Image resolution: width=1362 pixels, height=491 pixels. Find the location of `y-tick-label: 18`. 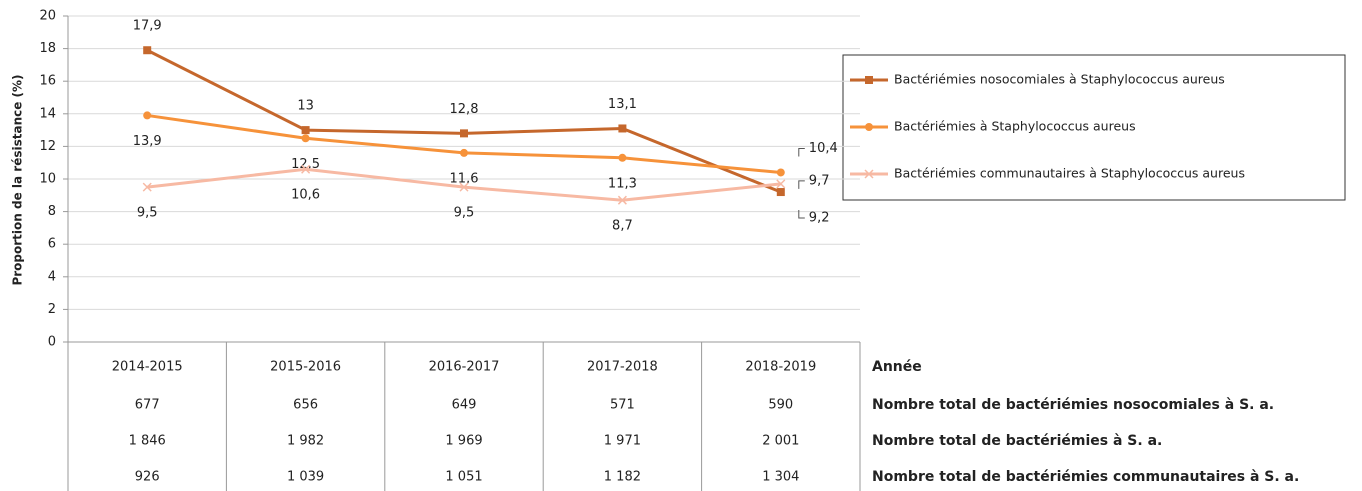

y-tick-label: 18 is located at coordinates (47, 48).